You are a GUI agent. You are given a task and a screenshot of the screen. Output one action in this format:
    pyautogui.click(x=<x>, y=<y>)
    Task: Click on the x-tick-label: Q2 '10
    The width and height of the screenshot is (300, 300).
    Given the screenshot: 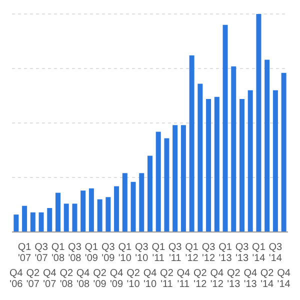 What is the action you would take?
    pyautogui.click(x=133, y=279)
    